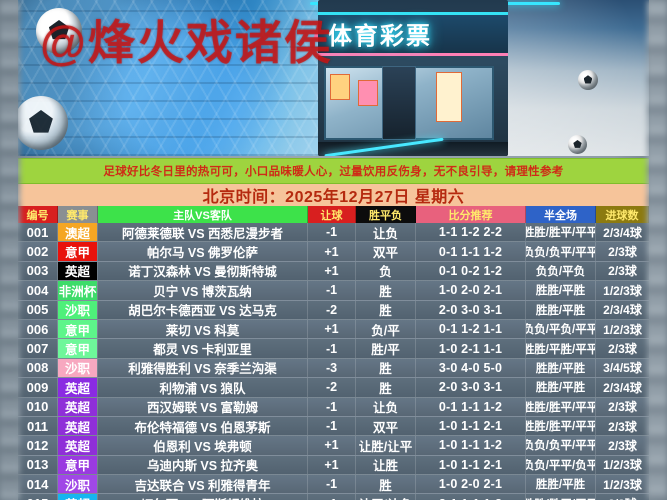 The height and width of the screenshot is (500, 667). Describe the element at coordinates (38, 465) in the screenshot. I see `cell-match-number: 013` at that location.